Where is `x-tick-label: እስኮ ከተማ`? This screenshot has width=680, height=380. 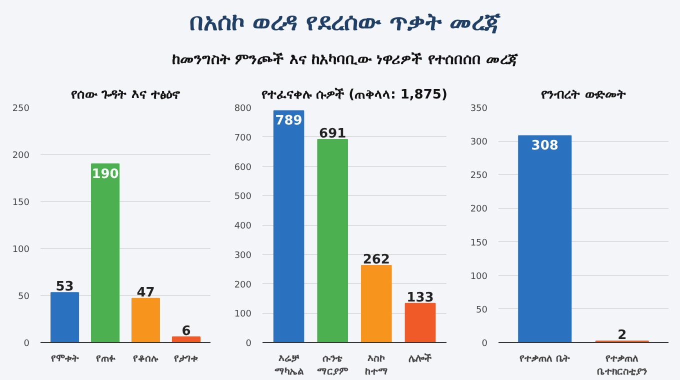 x-tick-label: እስኮ ከተማ is located at coordinates (376, 366).